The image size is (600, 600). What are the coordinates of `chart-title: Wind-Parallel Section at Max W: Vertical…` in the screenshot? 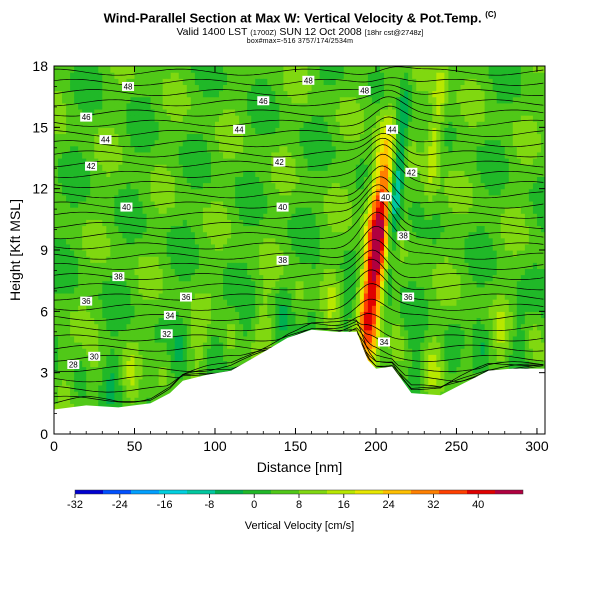 It's located at (300, 18).